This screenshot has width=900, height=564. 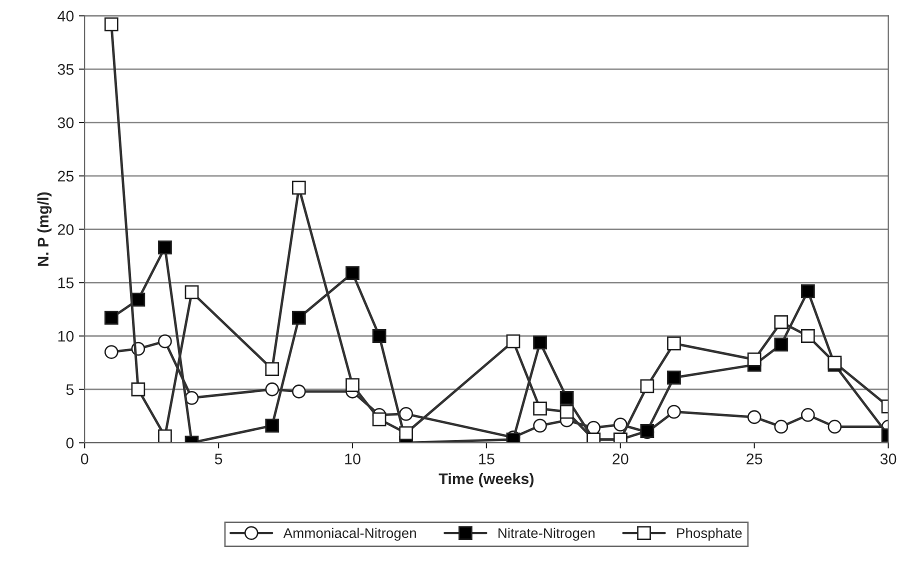 I want to click on y-tick-label: 30, so click(x=66, y=122).